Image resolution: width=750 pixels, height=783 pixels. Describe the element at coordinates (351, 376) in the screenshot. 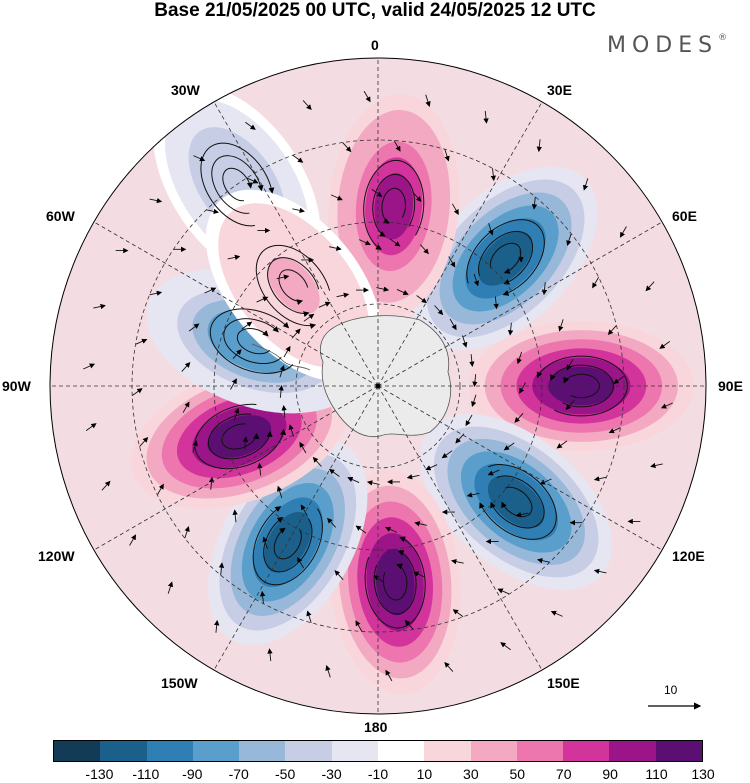

I see `antarctica-landmass` at that location.